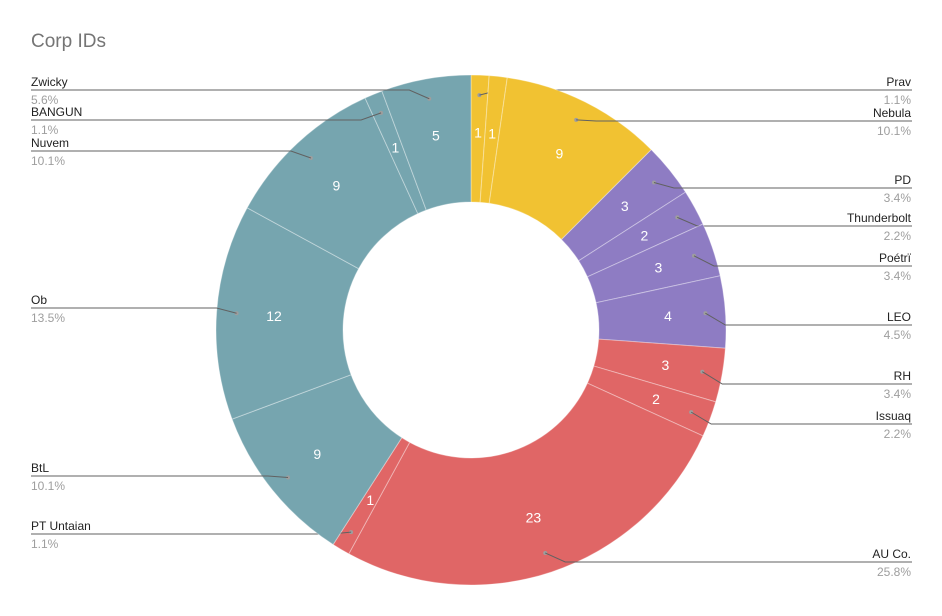 The width and height of the screenshot is (942, 616). Describe the element at coordinates (274, 316) in the screenshot. I see `slice-value-label: 12` at that location.